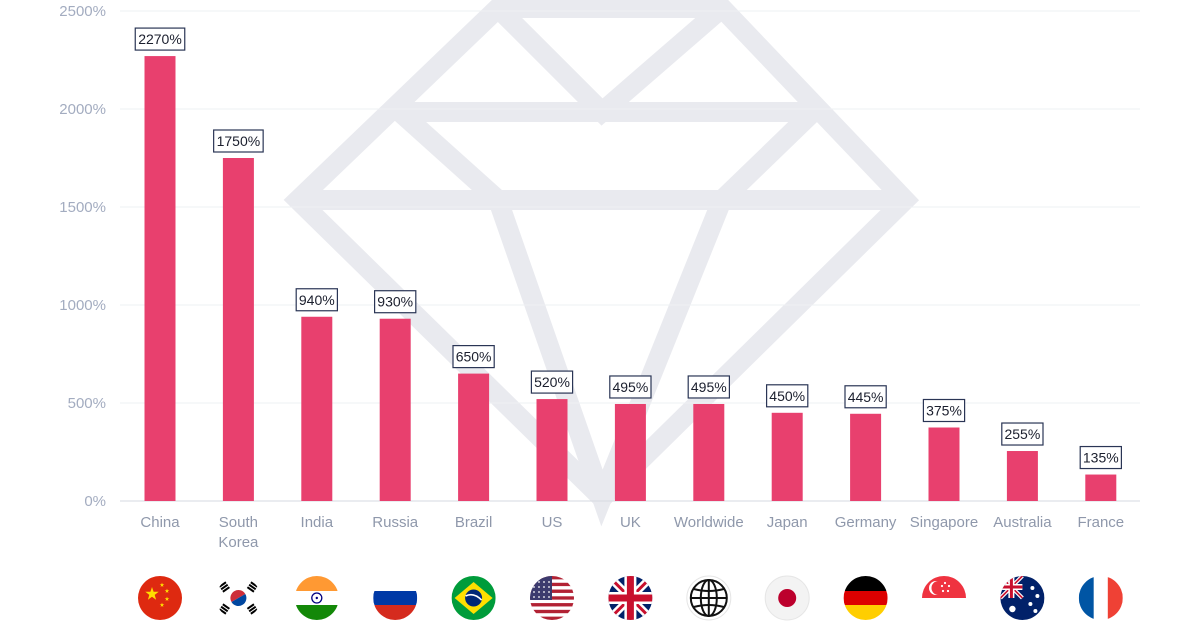  I want to click on india-flag-icon, so click(316, 598).